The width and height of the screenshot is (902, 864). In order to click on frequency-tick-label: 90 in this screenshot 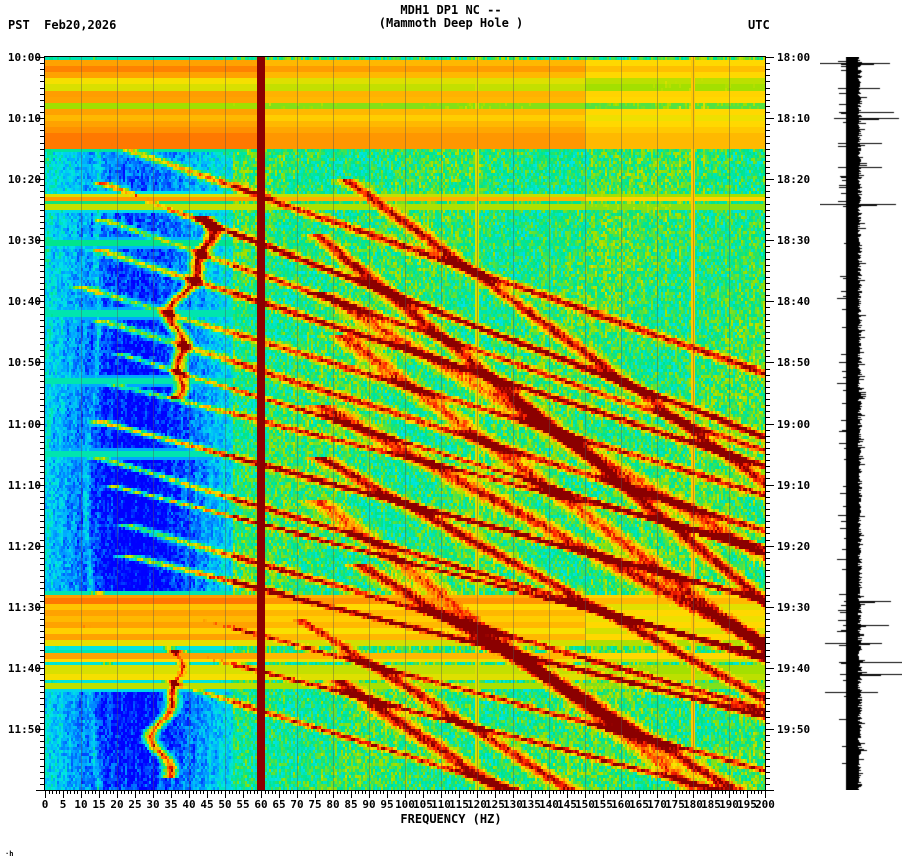, I will do `click(369, 804)`.